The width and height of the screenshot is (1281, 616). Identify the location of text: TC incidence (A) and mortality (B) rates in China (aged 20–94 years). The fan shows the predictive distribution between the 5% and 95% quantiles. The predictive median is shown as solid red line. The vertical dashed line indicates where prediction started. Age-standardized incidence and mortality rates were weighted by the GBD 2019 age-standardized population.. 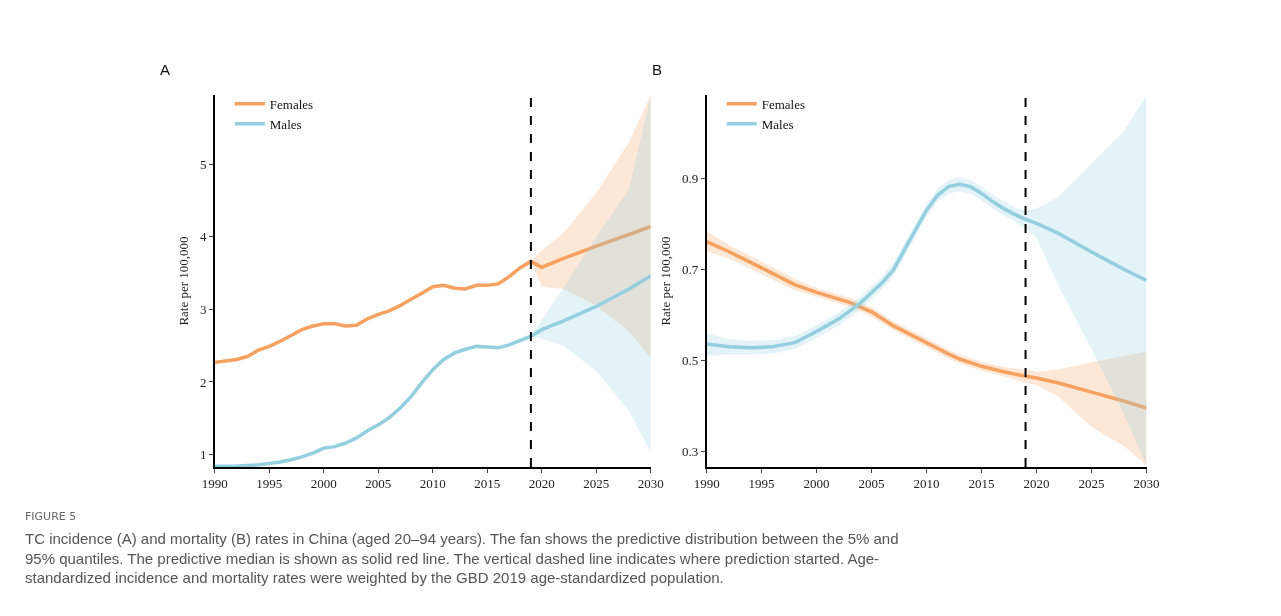
(462, 558).